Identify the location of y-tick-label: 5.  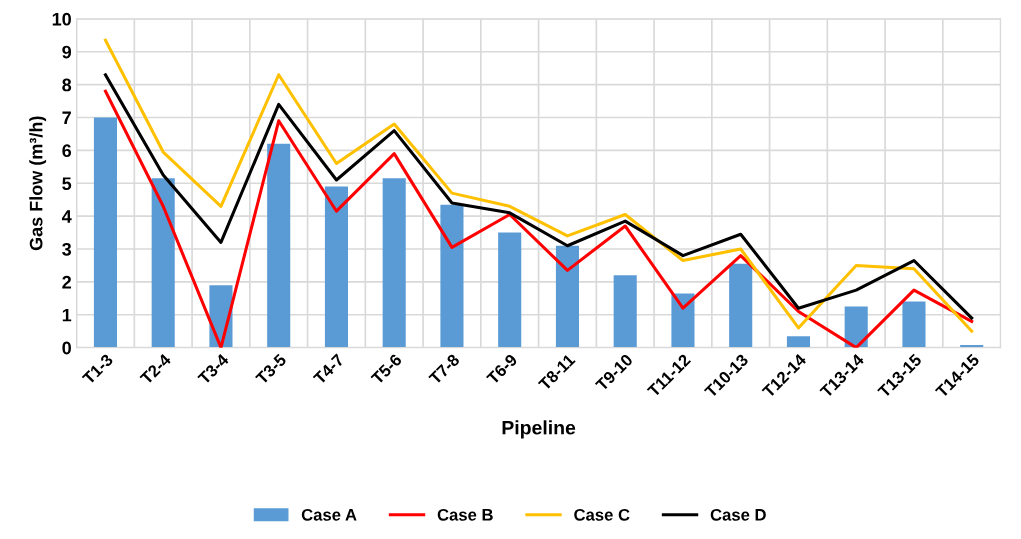
(67, 183).